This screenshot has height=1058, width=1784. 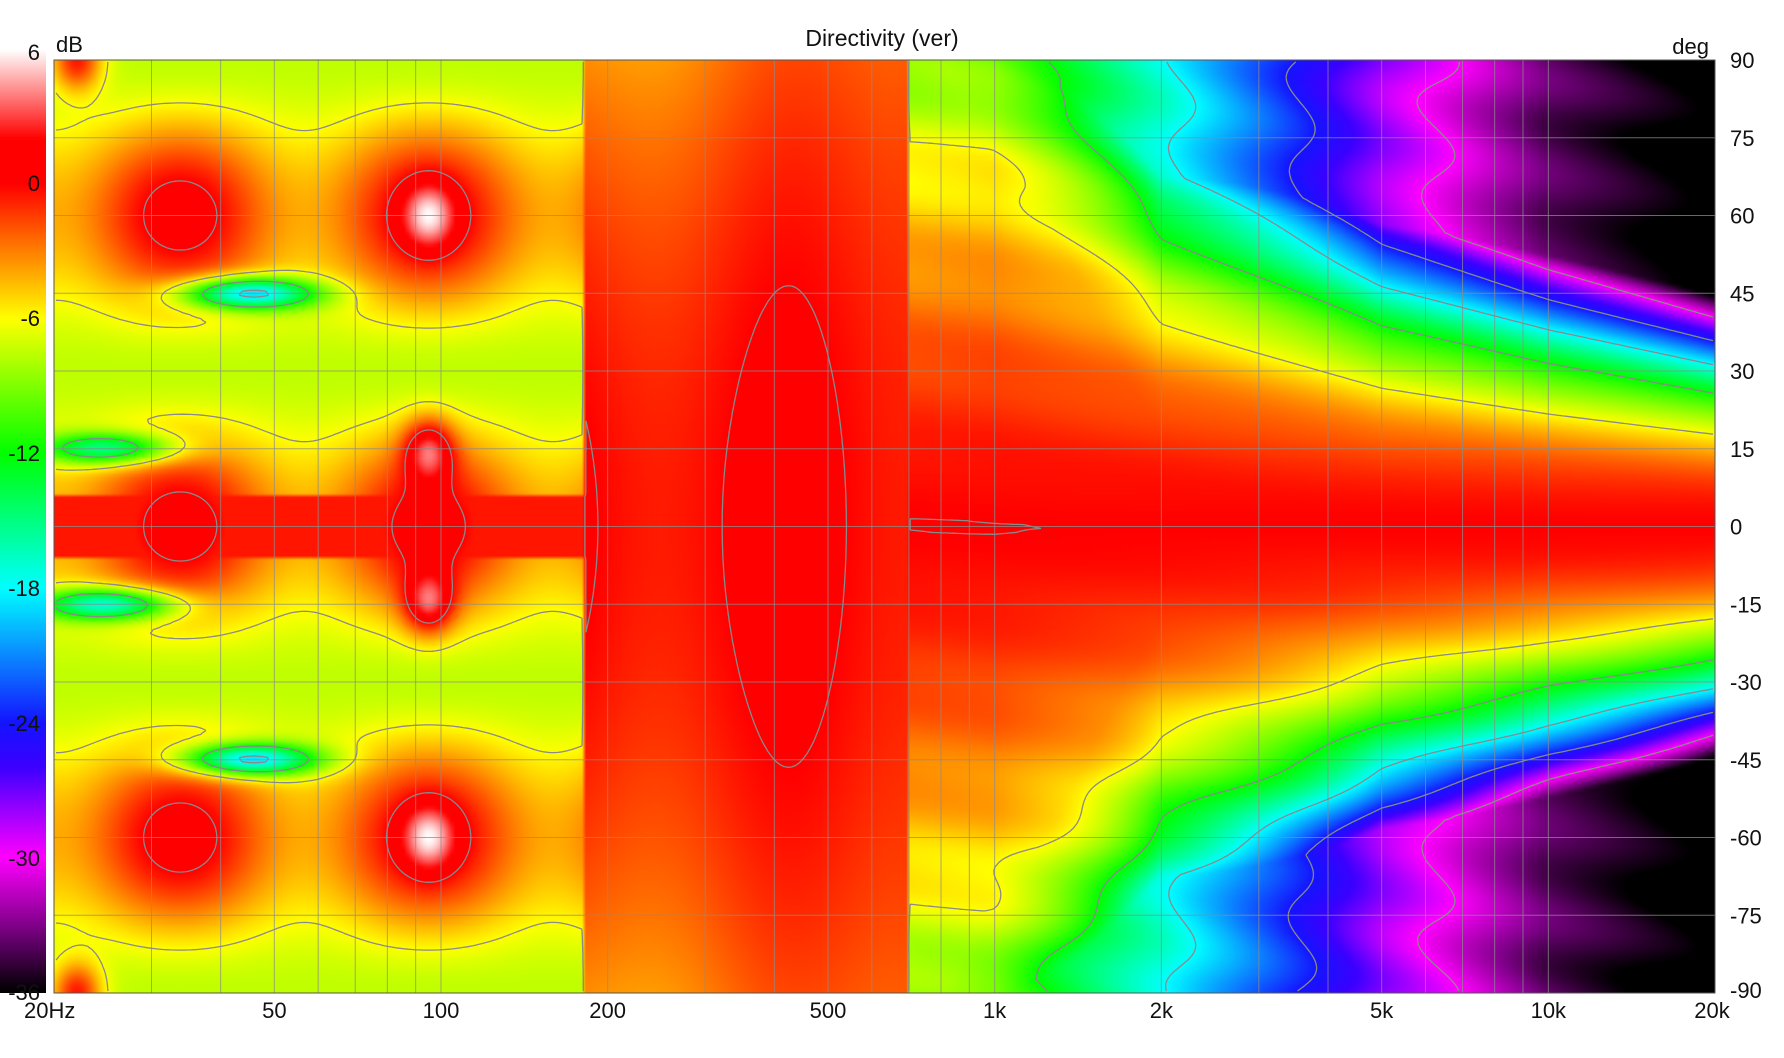 I want to click on x-tick-label: 20k, so click(x=1712, y=1010).